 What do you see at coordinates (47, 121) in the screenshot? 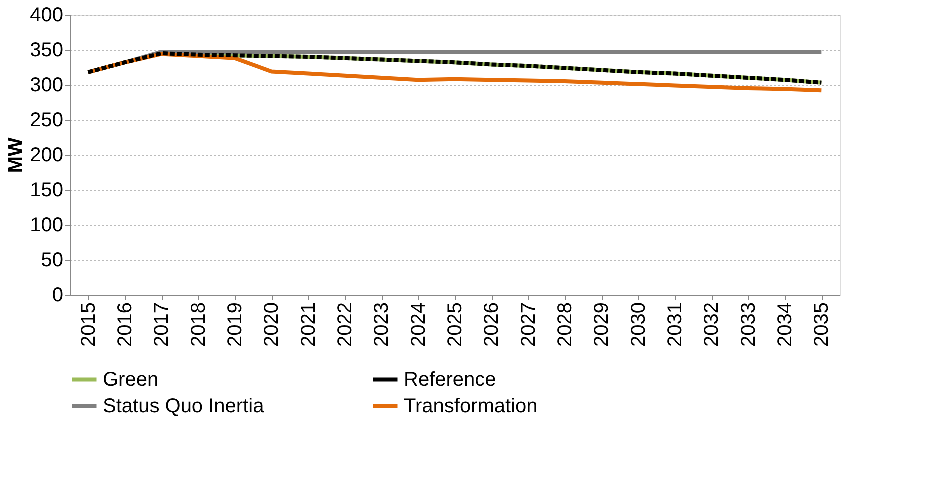
I see `y-tick-label: 250` at bounding box center [47, 121].